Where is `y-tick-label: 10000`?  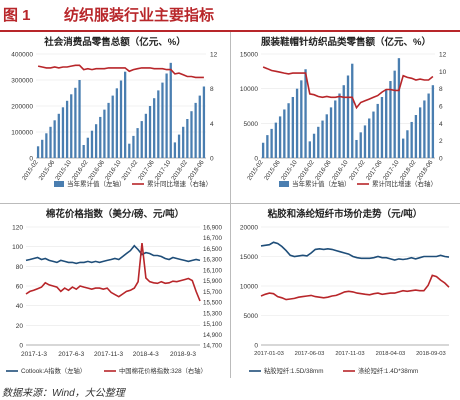 y-tick-label: 10000 is located at coordinates (249, 287).